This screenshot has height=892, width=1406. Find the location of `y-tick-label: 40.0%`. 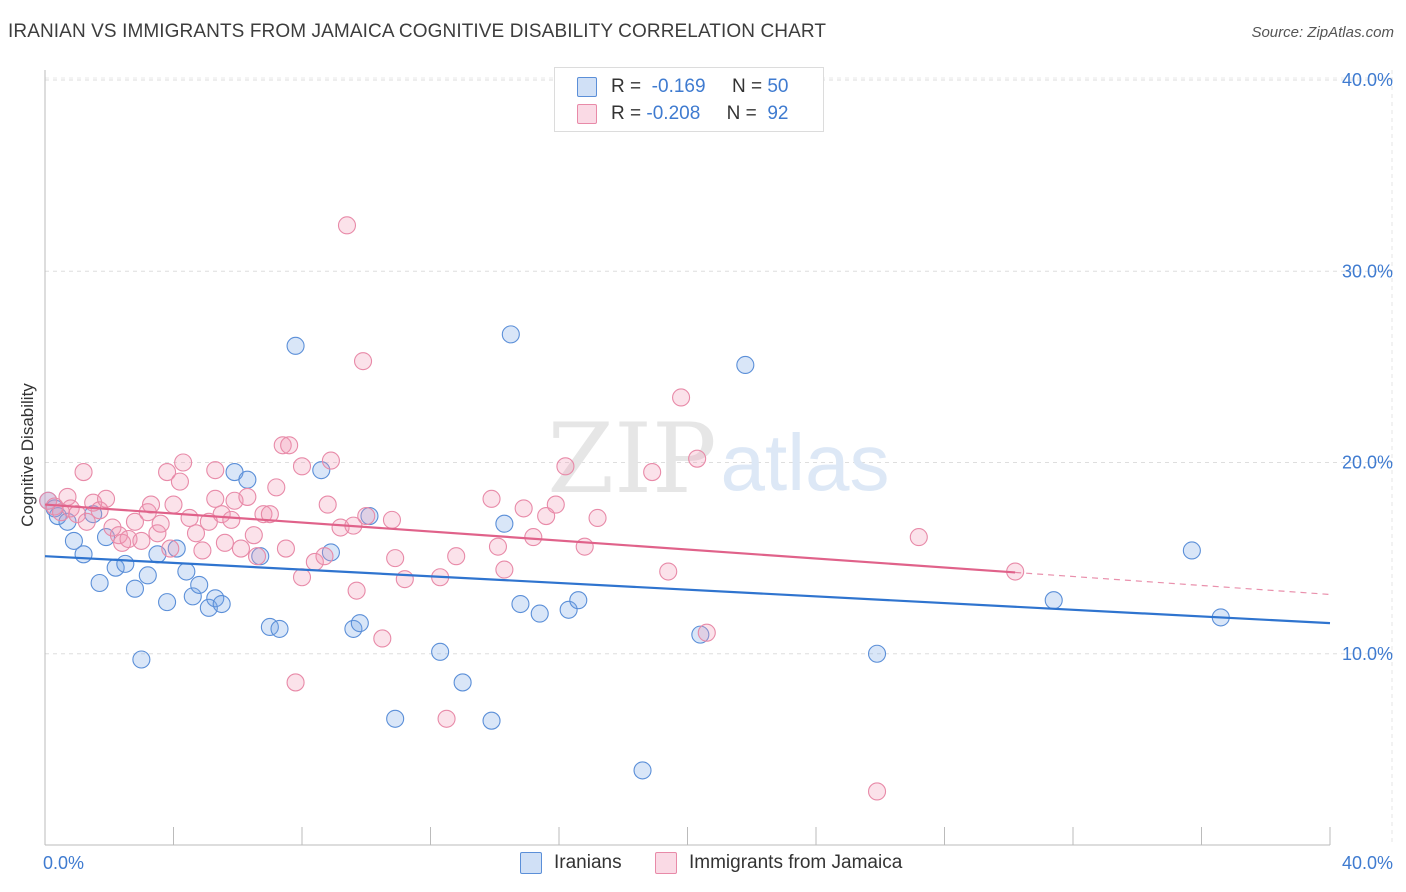

y-tick-label: 40.0% is located at coordinates (1367, 80).